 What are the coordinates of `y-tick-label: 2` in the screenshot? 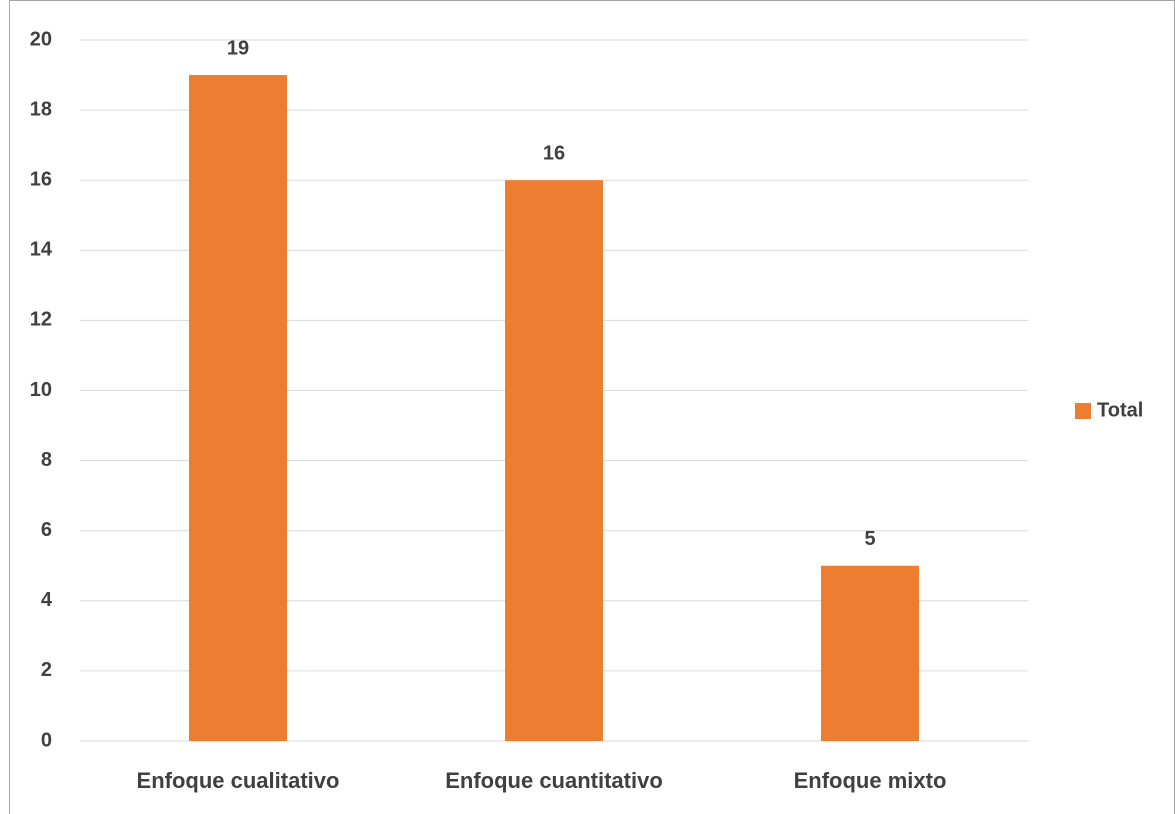 It's located at (46, 670).